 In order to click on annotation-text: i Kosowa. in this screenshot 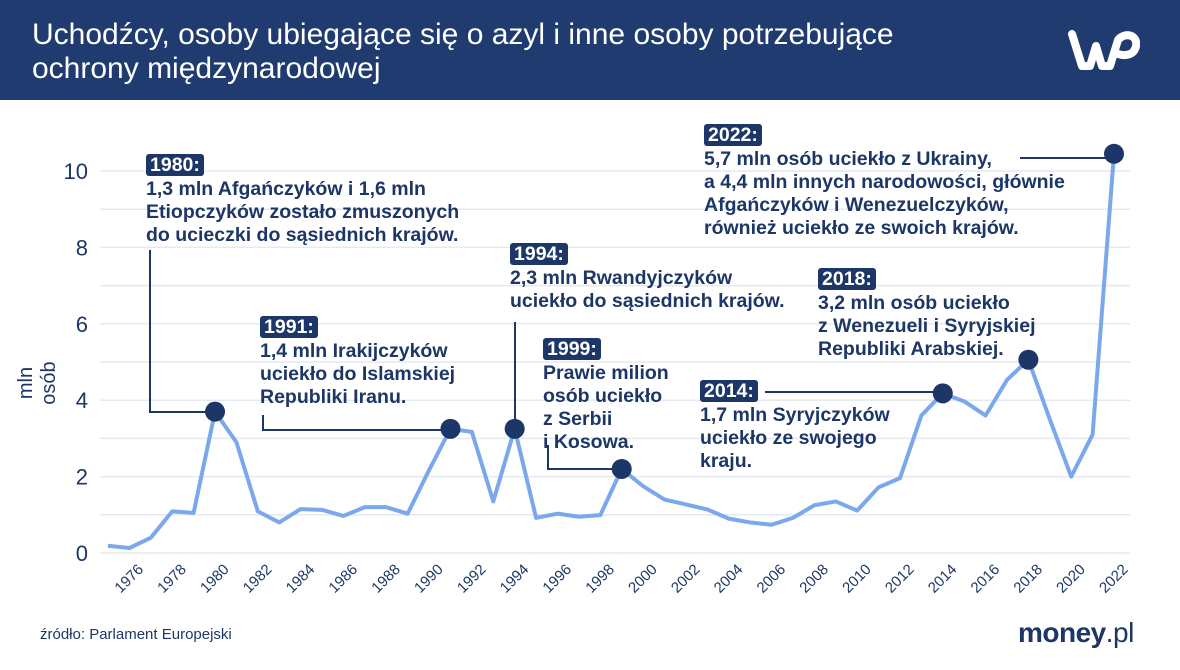, I will do `click(589, 442)`.